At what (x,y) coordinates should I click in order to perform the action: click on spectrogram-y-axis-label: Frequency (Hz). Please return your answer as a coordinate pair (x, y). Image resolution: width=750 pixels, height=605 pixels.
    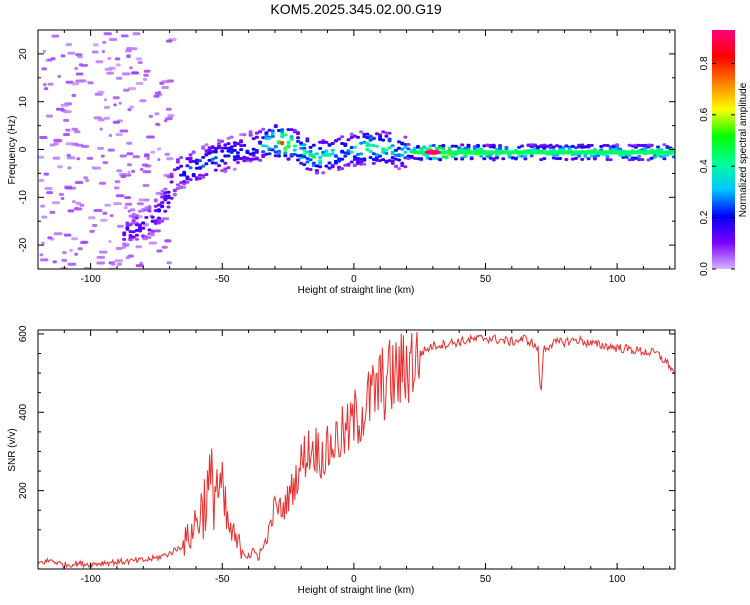
    Looking at the image, I should click on (12, 150).